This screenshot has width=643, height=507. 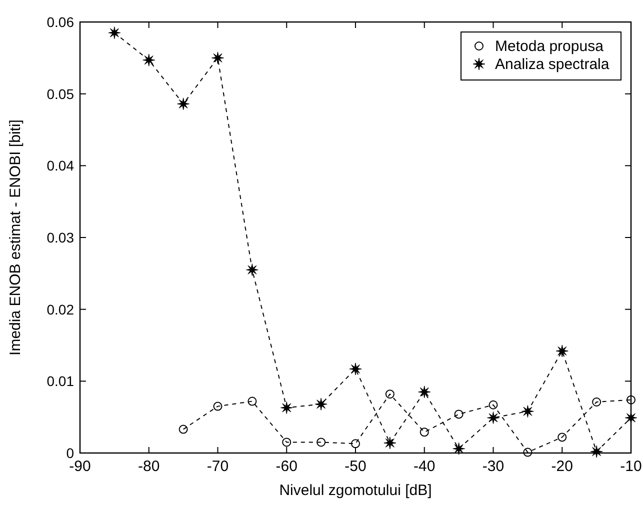 I want to click on x-tick-label: -80, so click(x=149, y=466).